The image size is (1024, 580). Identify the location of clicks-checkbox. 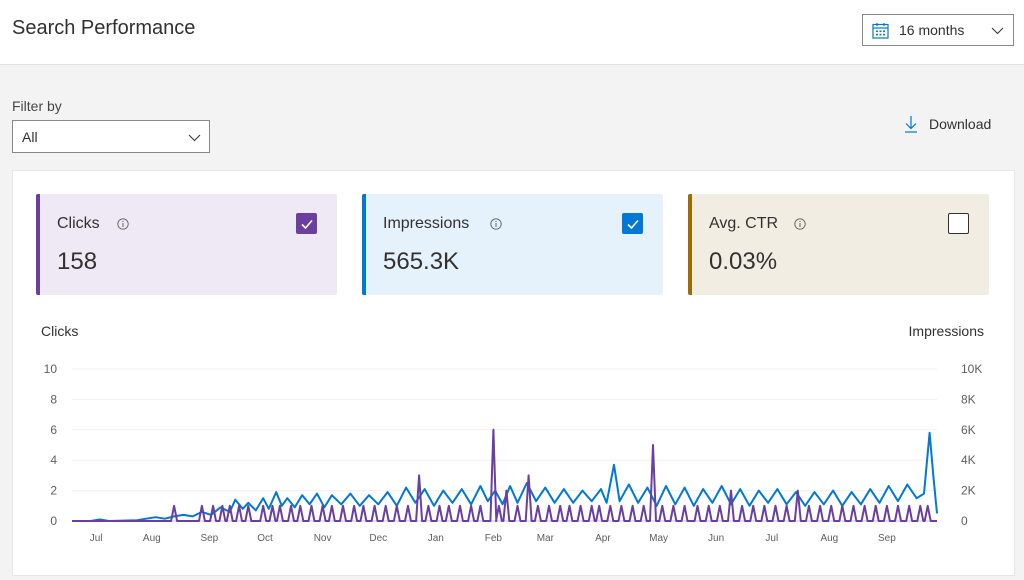
(306, 223).